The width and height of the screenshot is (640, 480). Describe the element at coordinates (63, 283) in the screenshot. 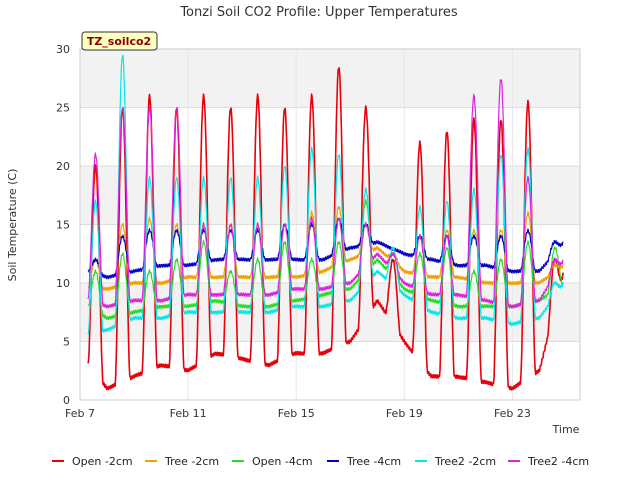

I see `y-tick-label: 10` at that location.